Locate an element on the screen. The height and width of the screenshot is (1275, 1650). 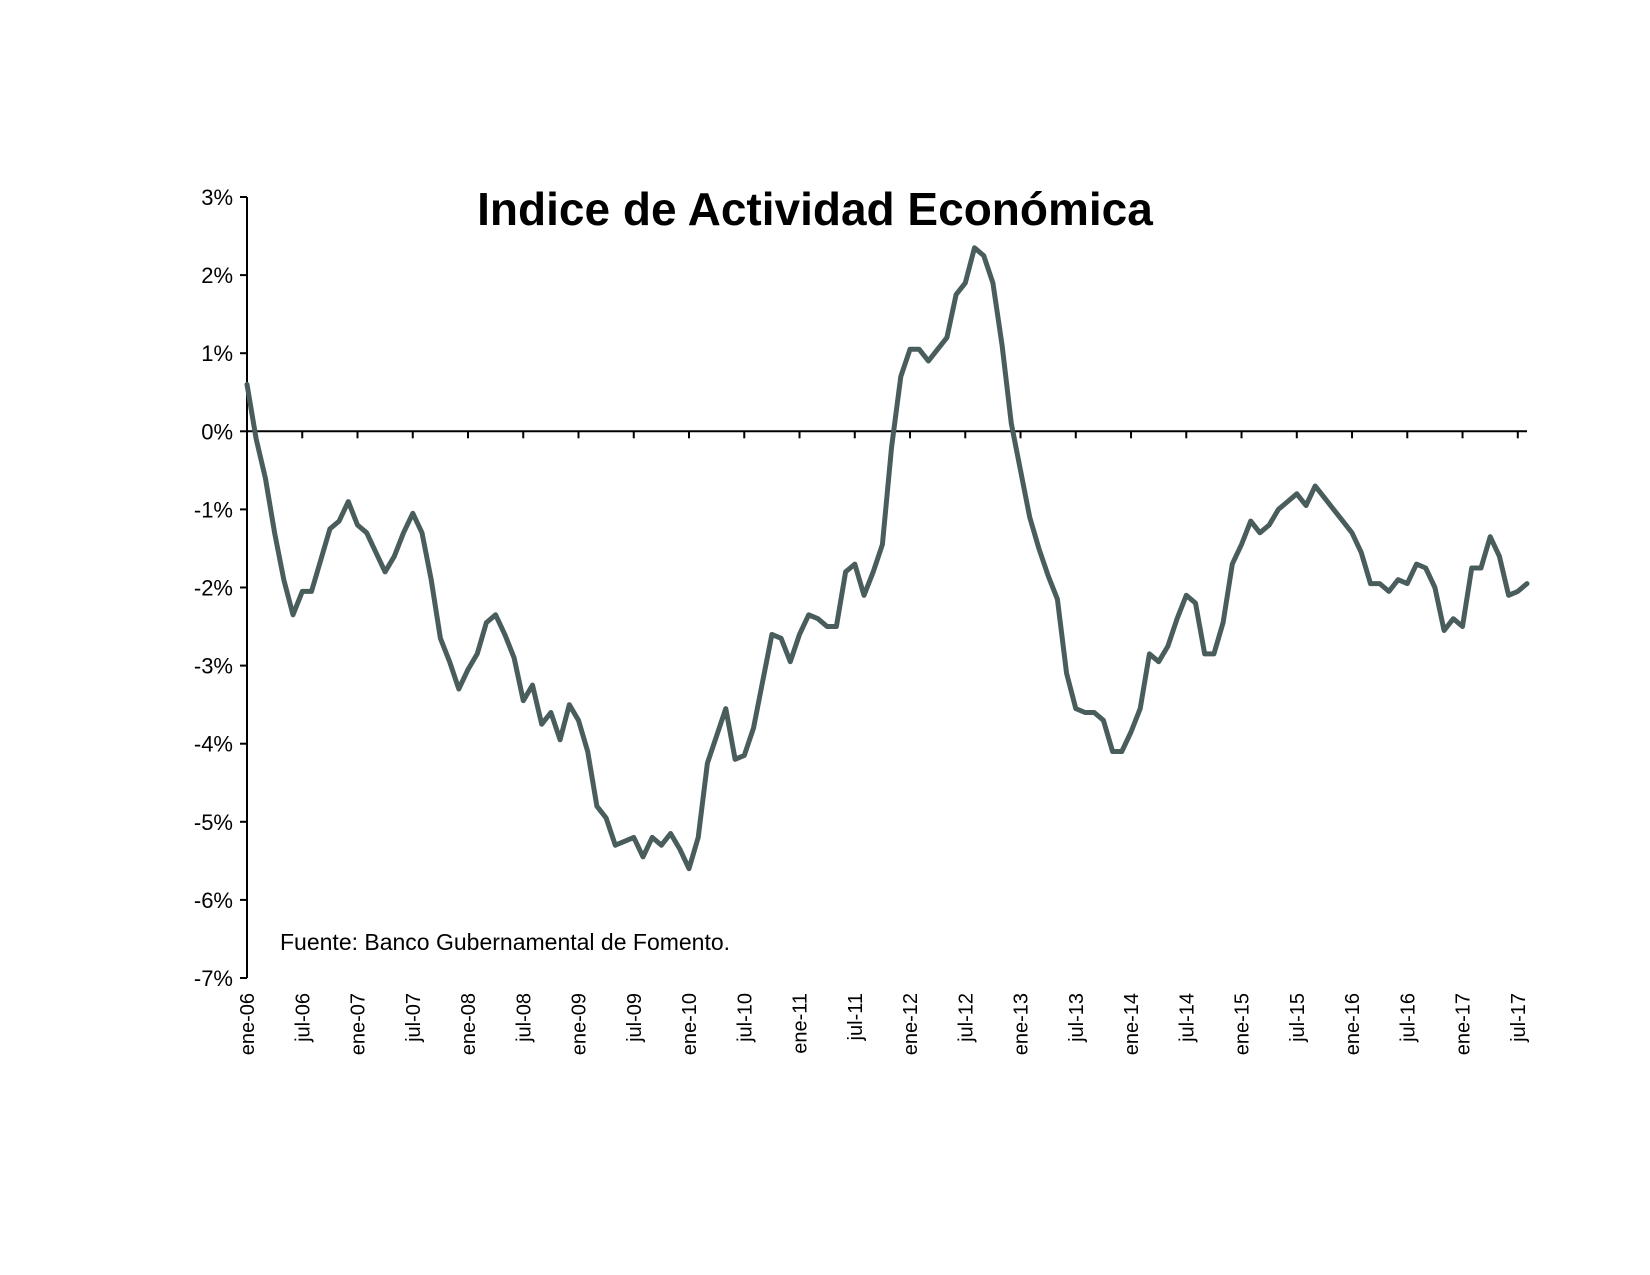
x-tick-label: jul-09 is located at coordinates (635, 1018).